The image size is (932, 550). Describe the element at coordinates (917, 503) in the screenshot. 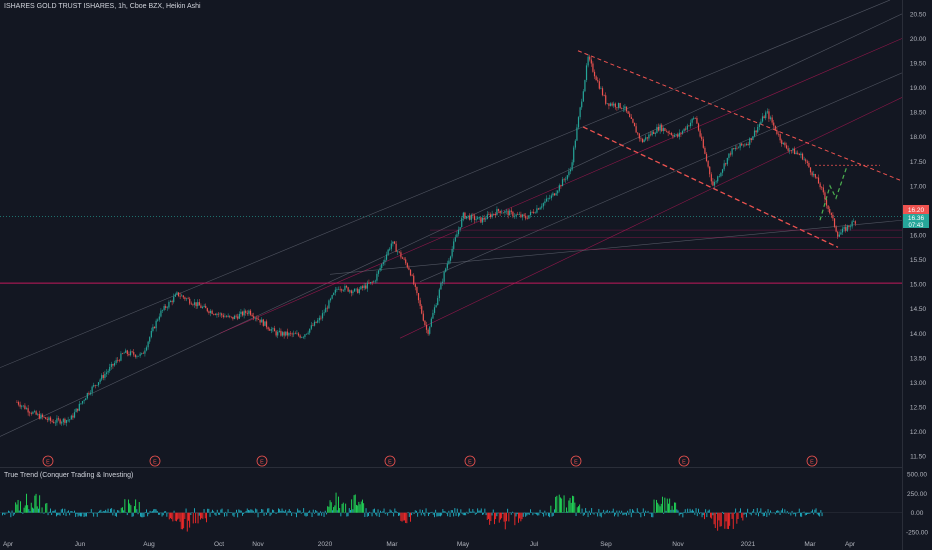

I see `indicator-axis: 500.00 250.00 0.00 -250.00` at that location.